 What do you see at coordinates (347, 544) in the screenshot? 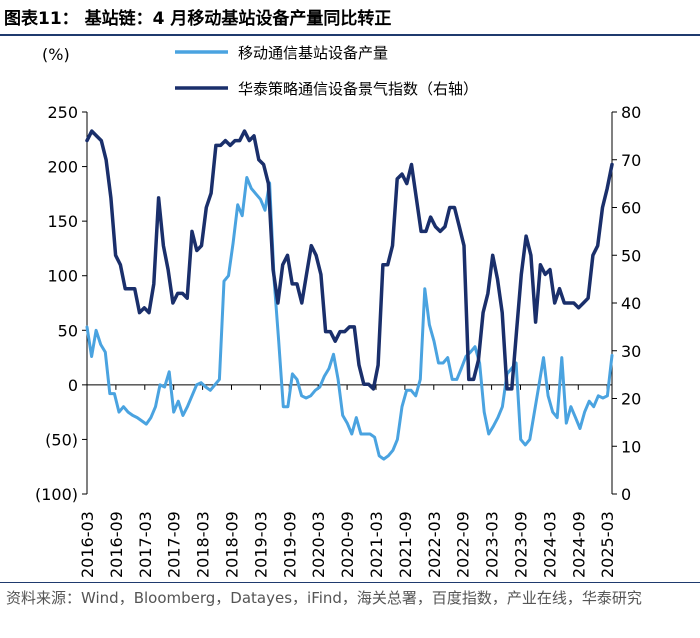
I see `x-tick-label: 2020-09` at bounding box center [347, 544].